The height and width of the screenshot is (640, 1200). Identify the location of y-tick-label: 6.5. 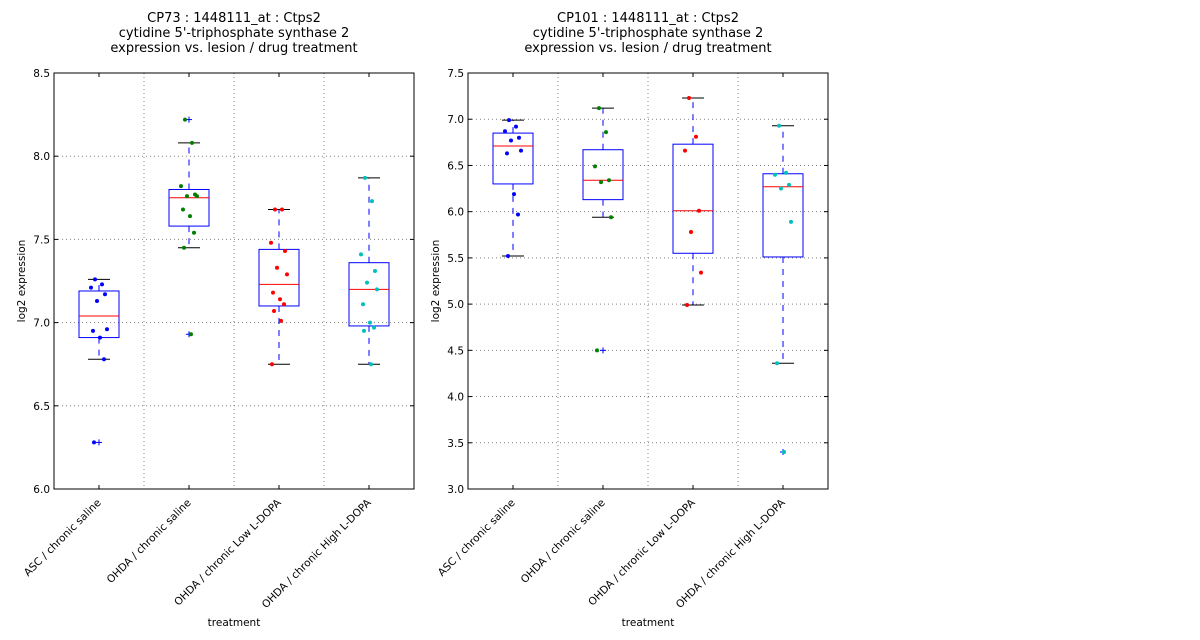
(455, 166).